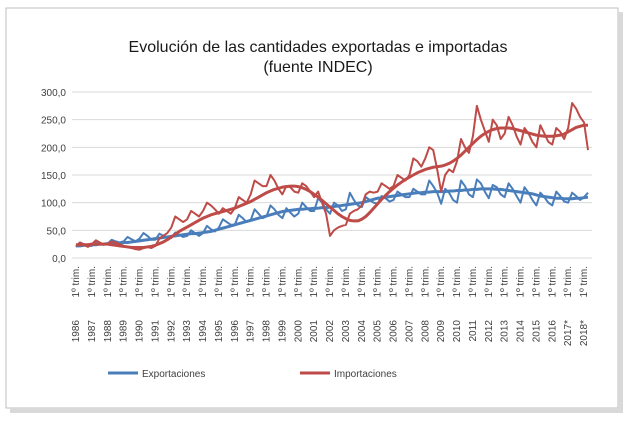  What do you see at coordinates (330, 331) in the screenshot?
I see `x-tick-label: 2002` at bounding box center [330, 331].